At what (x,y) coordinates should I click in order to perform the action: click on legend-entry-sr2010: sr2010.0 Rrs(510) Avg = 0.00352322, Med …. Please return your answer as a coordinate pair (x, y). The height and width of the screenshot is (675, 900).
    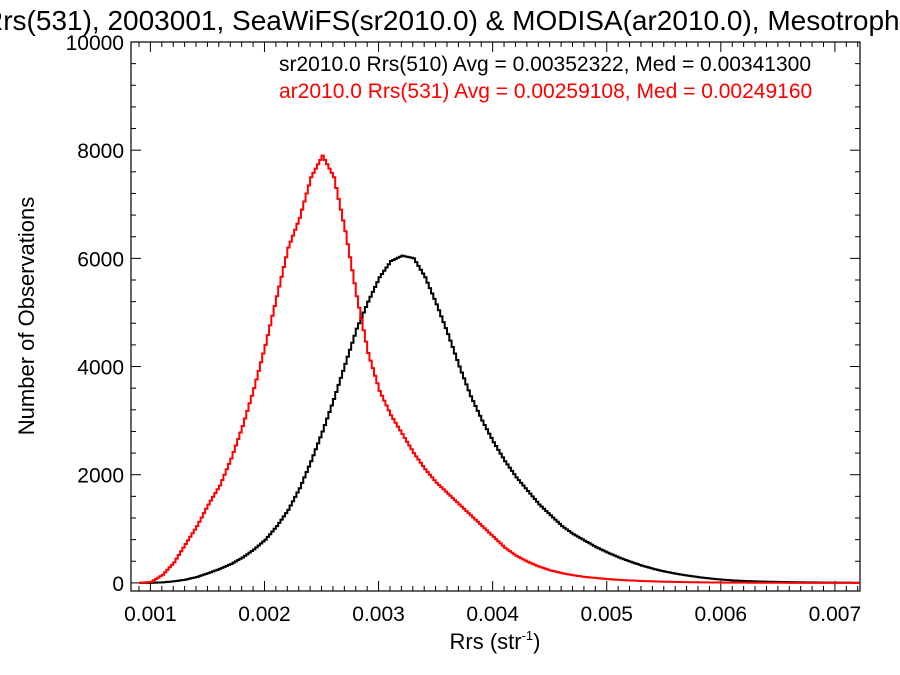
    Looking at the image, I should click on (545, 64).